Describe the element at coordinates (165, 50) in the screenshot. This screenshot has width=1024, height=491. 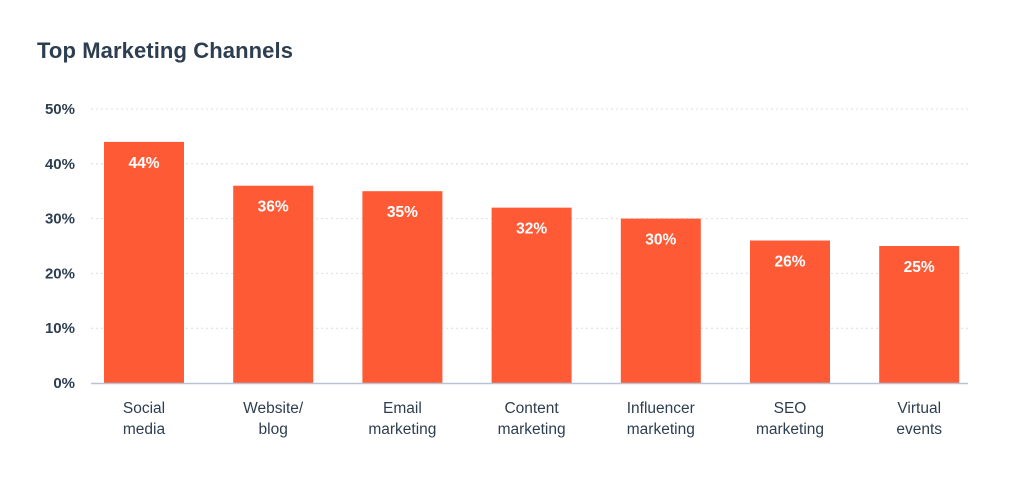
I see `chart-title: Top Marketing Channels` at that location.